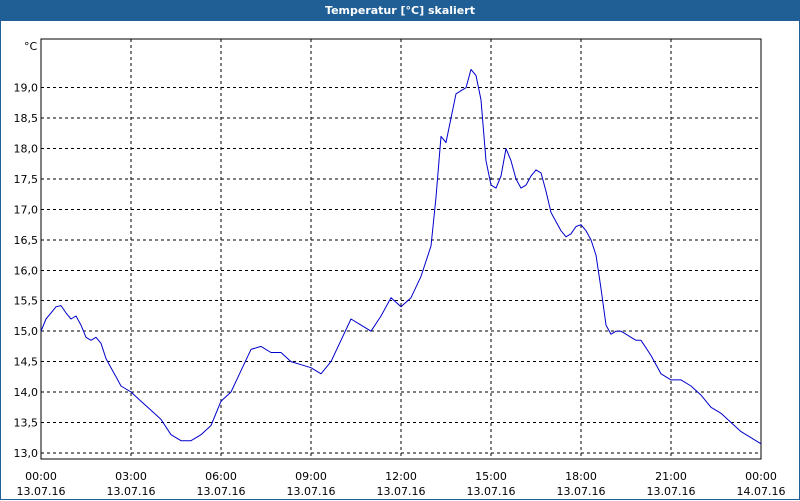 The width and height of the screenshot is (800, 501). What do you see at coordinates (26, 209) in the screenshot?
I see `y-tick-label: 17,0` at bounding box center [26, 209].